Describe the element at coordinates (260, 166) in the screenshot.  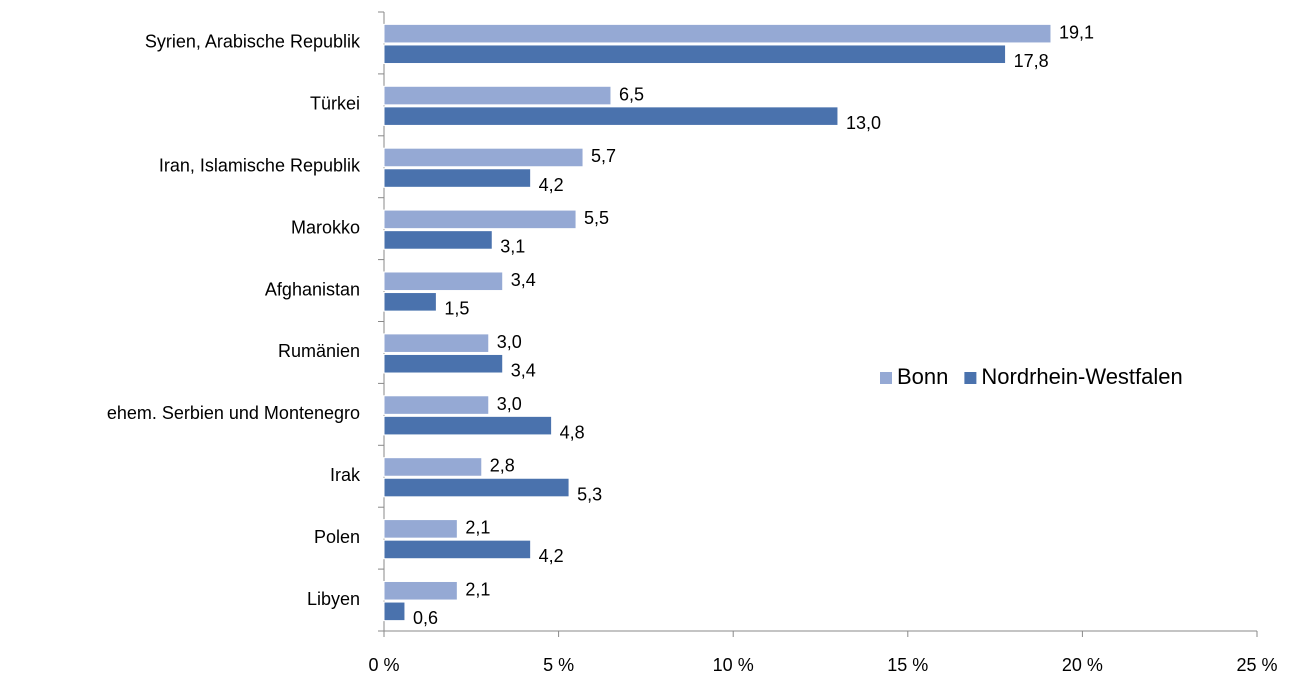
I see `y-tick-label: Iran, Islamische Republik` at that location.